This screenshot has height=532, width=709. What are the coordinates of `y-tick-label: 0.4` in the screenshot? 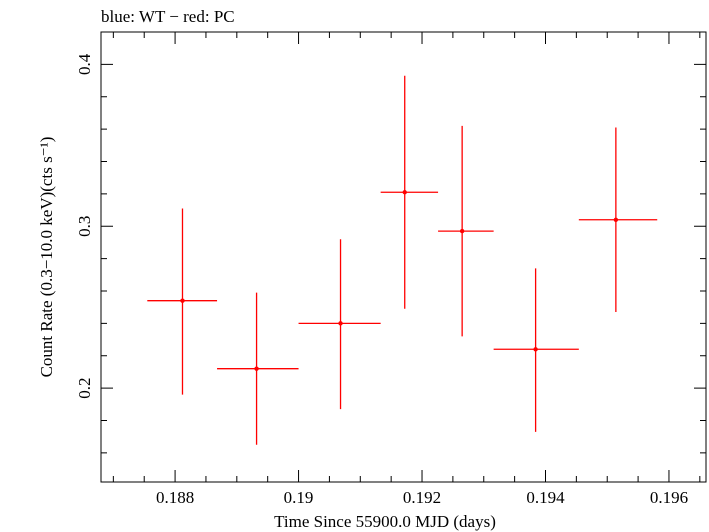 It's located at (84, 64).